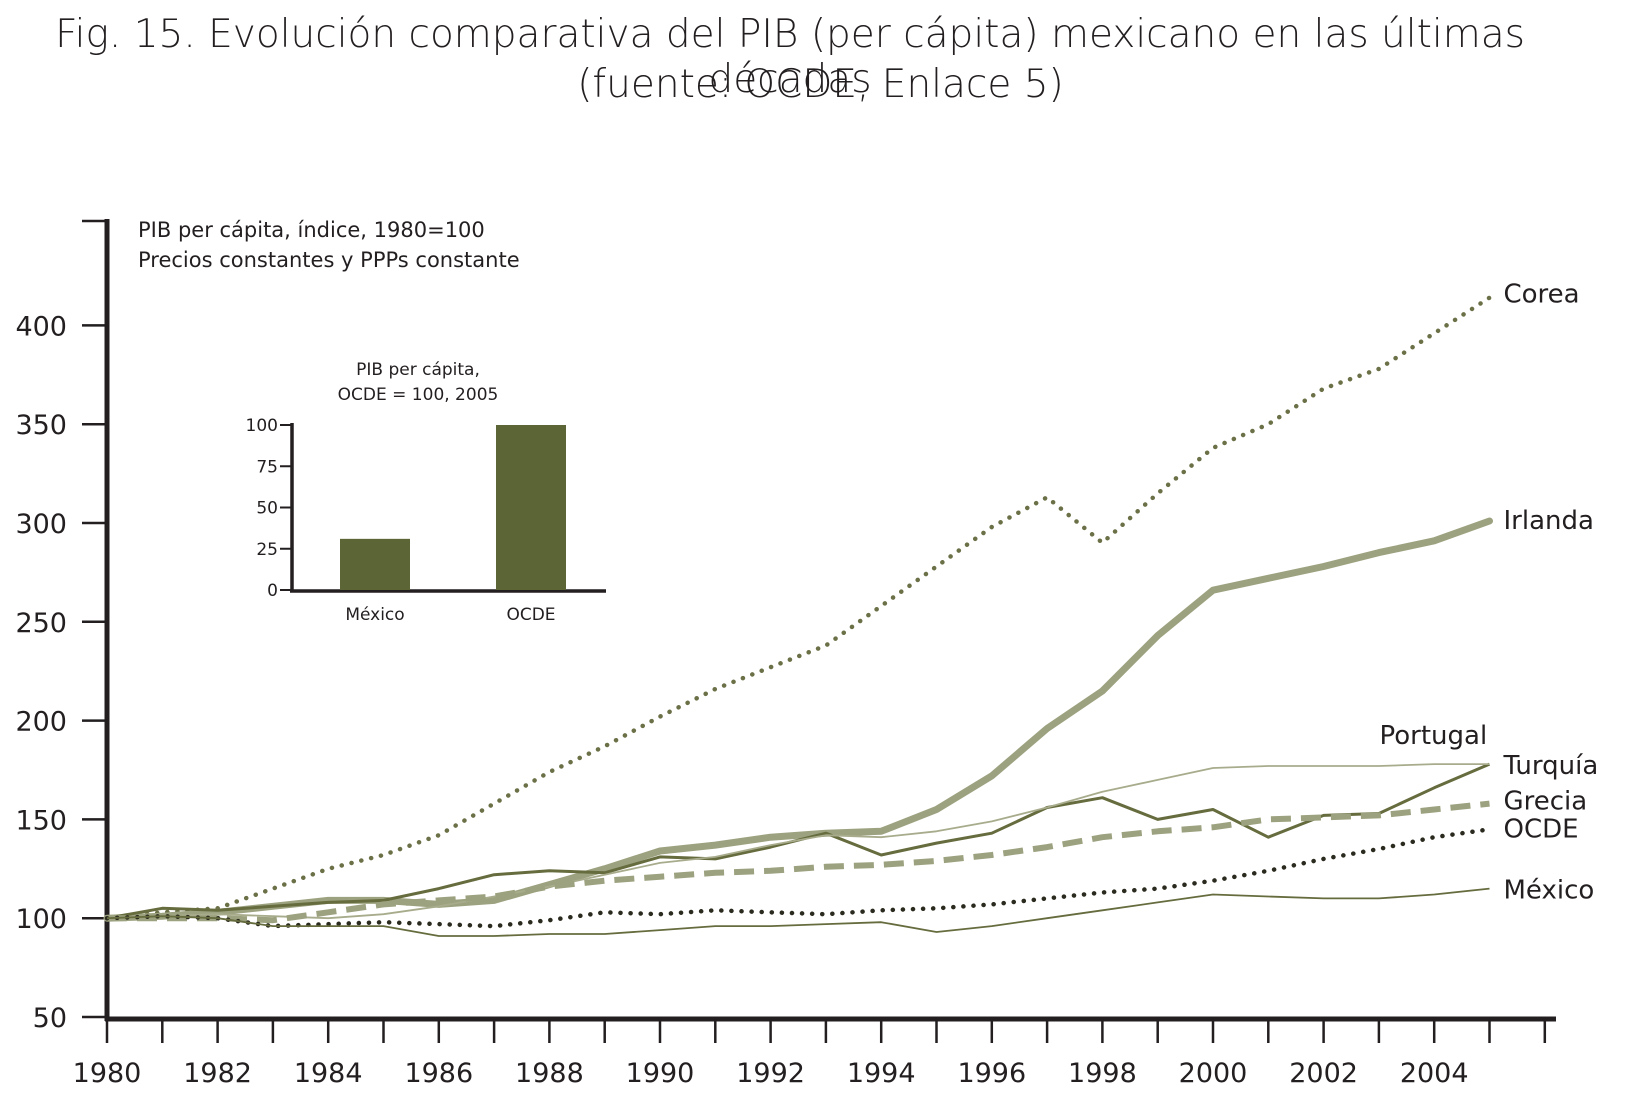 The image size is (1641, 1120). What do you see at coordinates (262, 426) in the screenshot?
I see `inset-y-tick-label: 100` at bounding box center [262, 426].